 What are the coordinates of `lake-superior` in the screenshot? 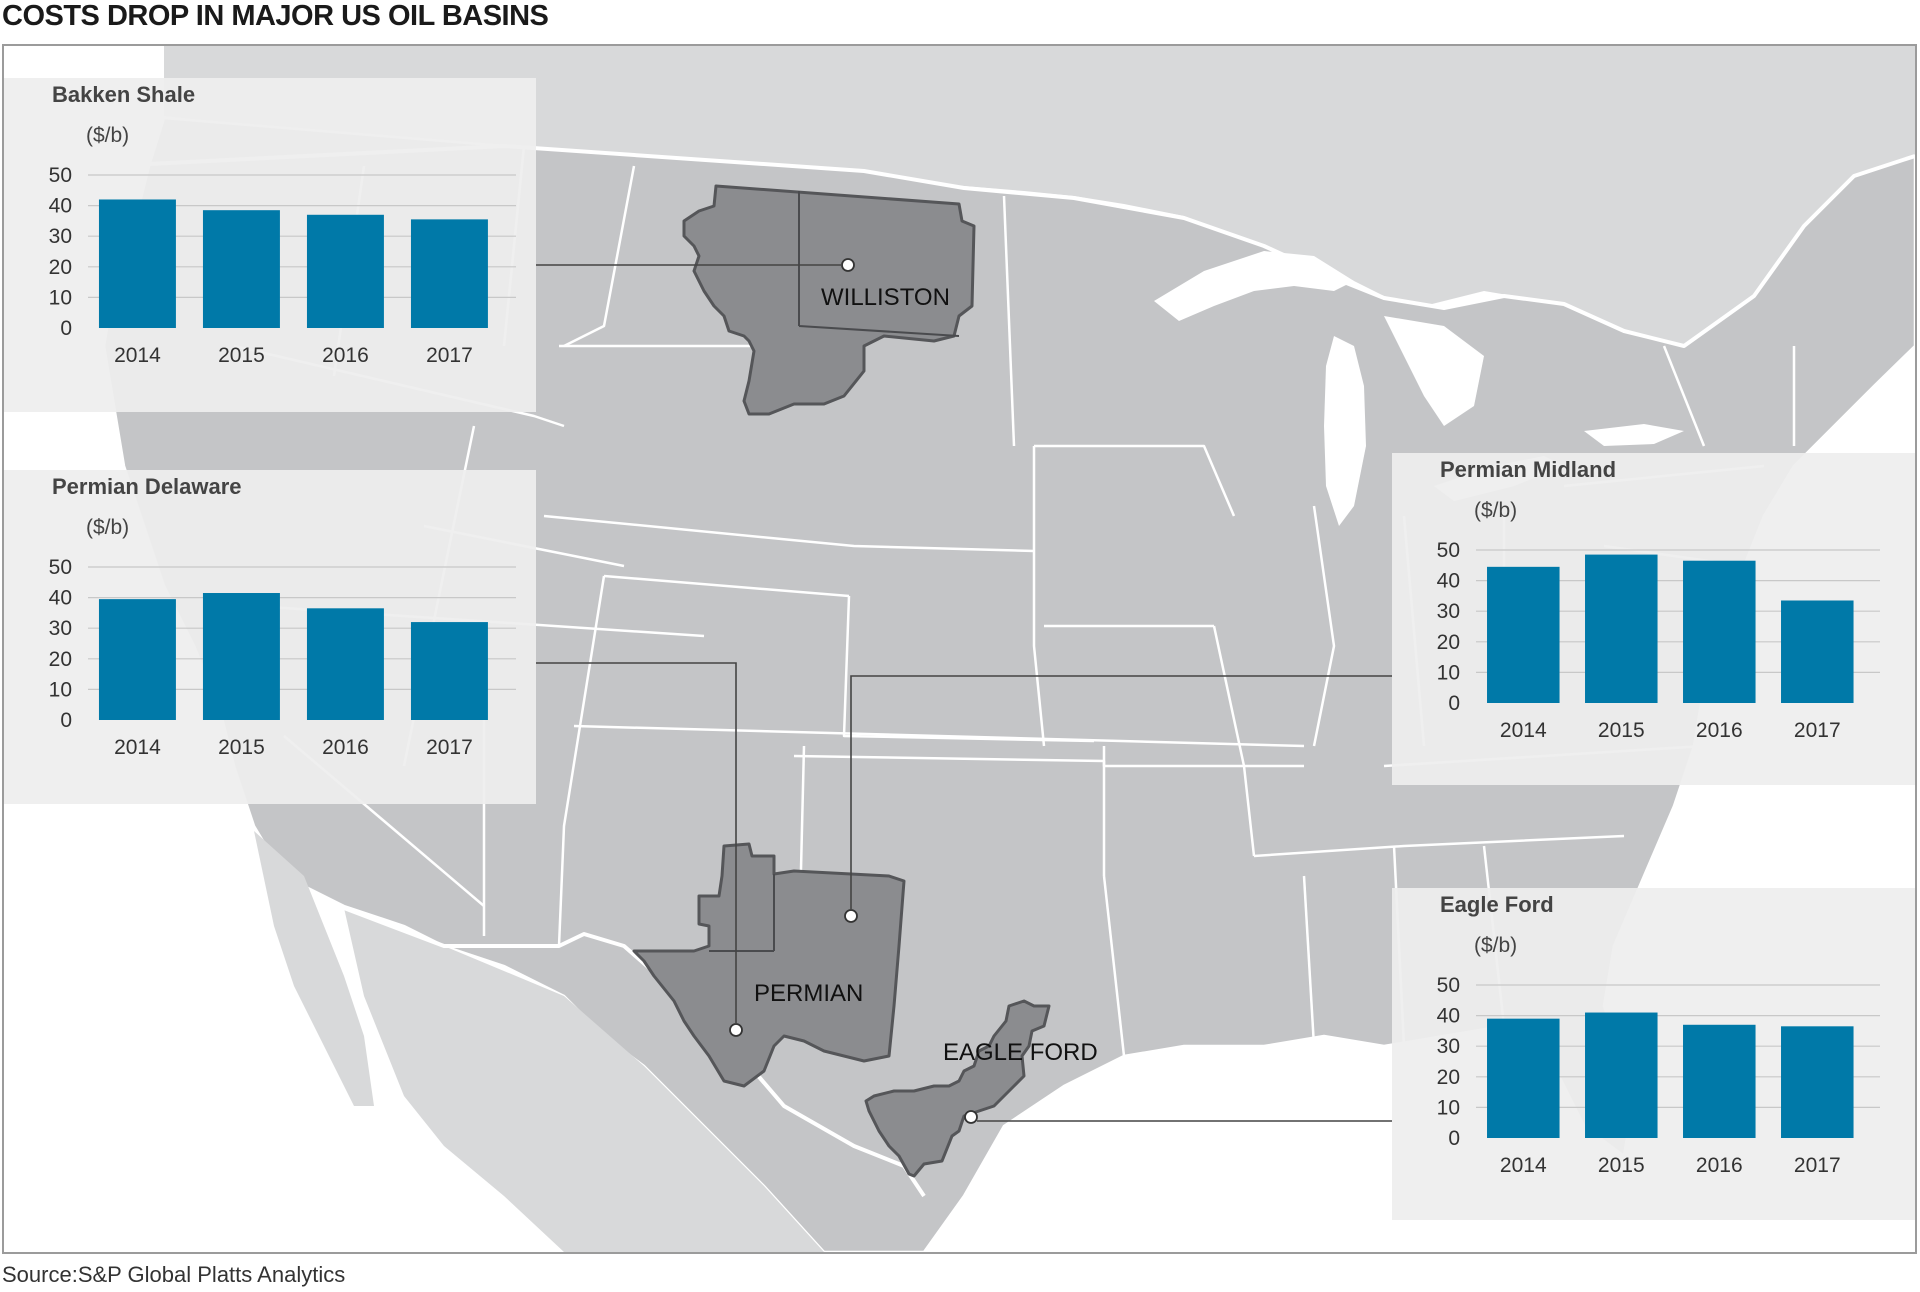 It's located at (1254, 286).